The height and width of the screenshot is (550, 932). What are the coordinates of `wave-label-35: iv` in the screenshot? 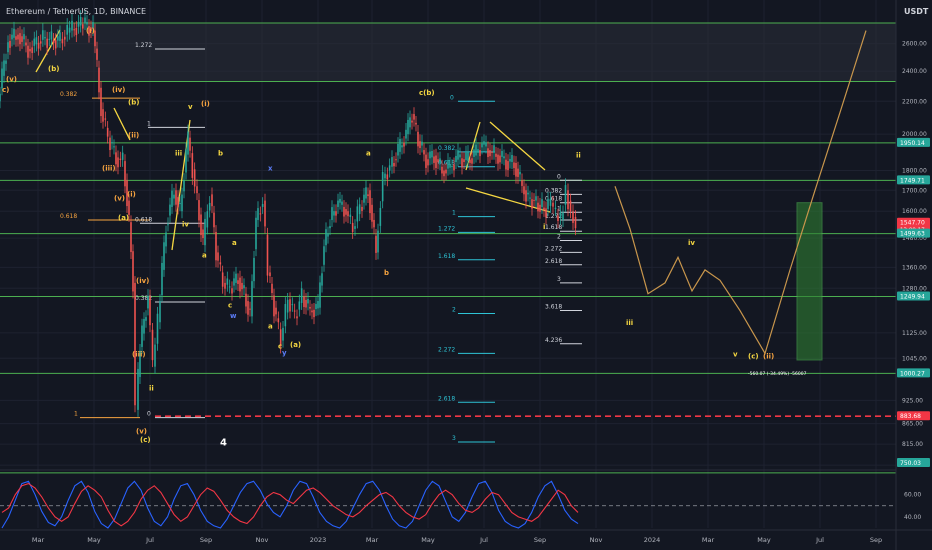 It's located at (691, 243).